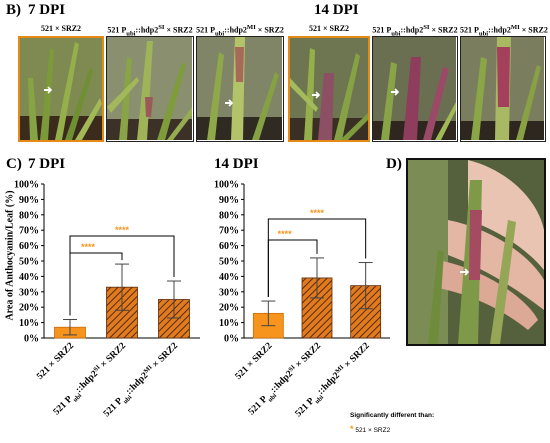  Describe the element at coordinates (13, 10) in the screenshot. I see `panel-b-letter: B)` at that location.